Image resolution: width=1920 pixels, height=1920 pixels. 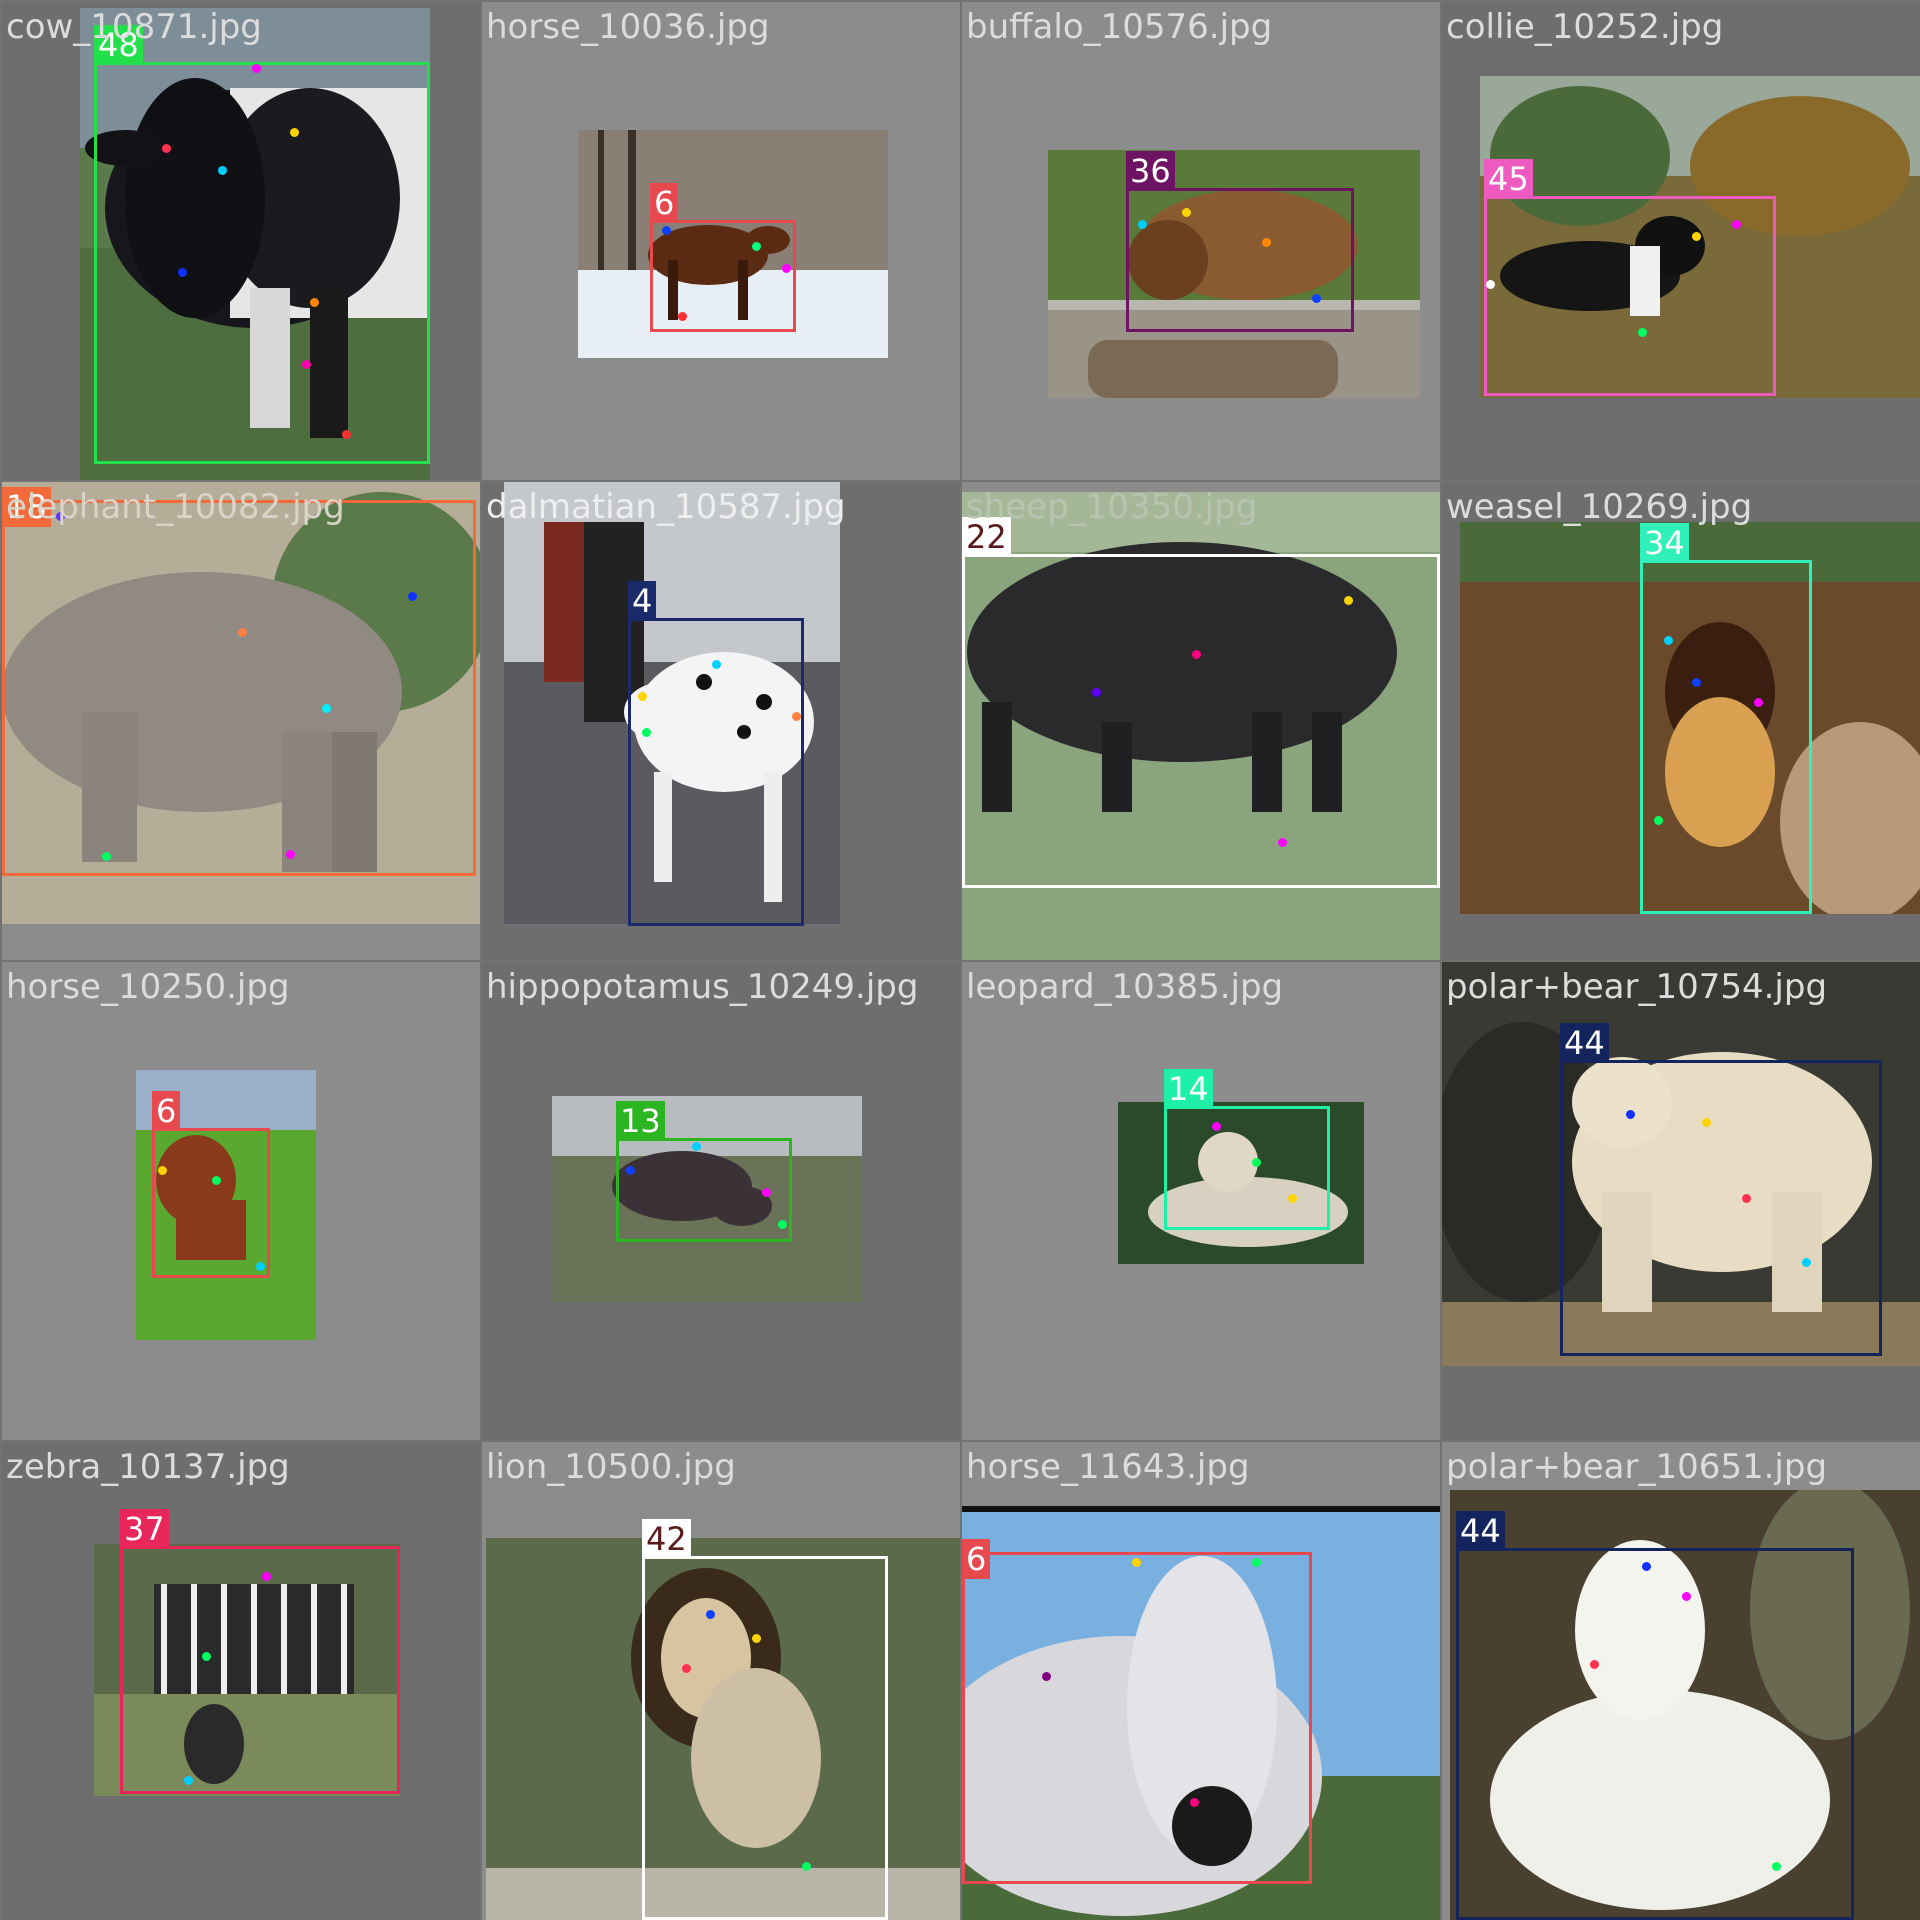 What do you see at coordinates (239, 681) in the screenshot?
I see `bounding-box: 18` at bounding box center [239, 681].